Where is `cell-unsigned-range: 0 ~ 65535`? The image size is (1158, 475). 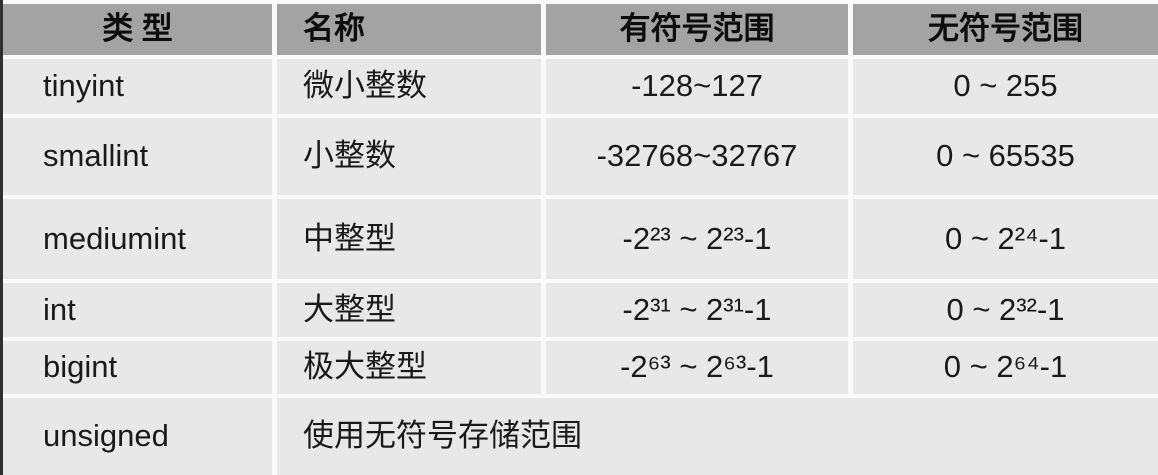 cell-unsigned-range: 0 ~ 65535 is located at coordinates (1005, 156).